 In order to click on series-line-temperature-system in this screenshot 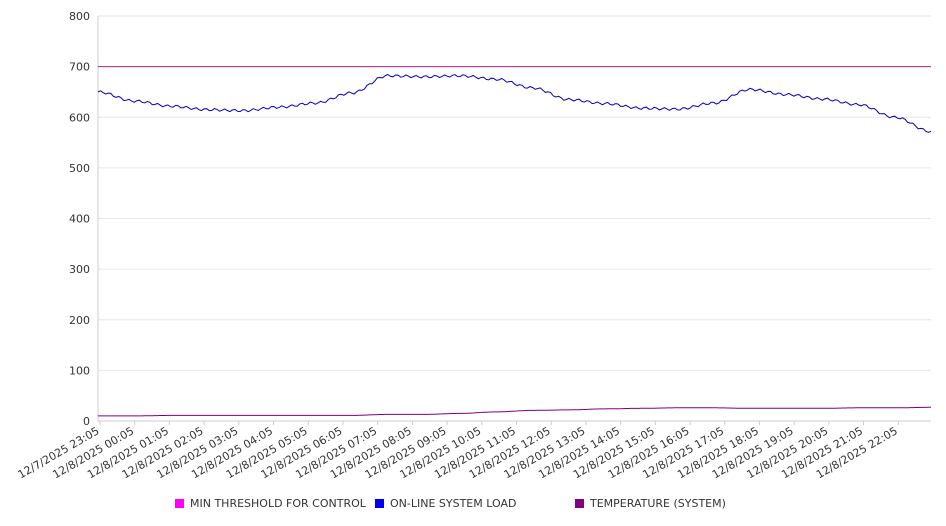, I will do `click(514, 411)`.